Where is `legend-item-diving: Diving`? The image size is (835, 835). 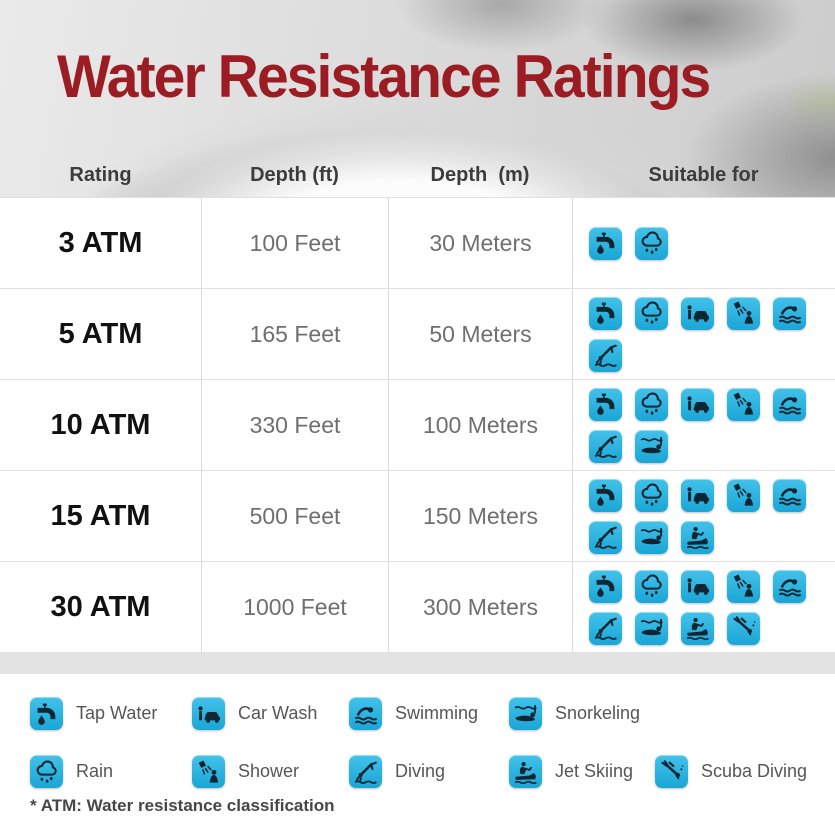
legend-item-diving: Diving is located at coordinates (397, 771).